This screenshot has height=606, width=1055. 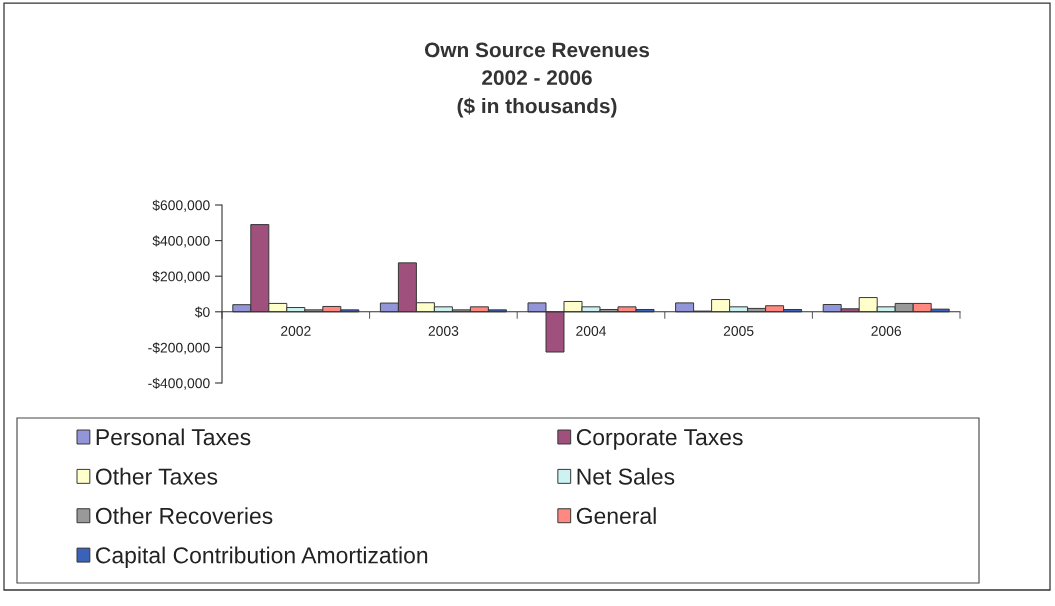 What do you see at coordinates (173, 437) in the screenshot?
I see `legend-label: Personal Taxes` at bounding box center [173, 437].